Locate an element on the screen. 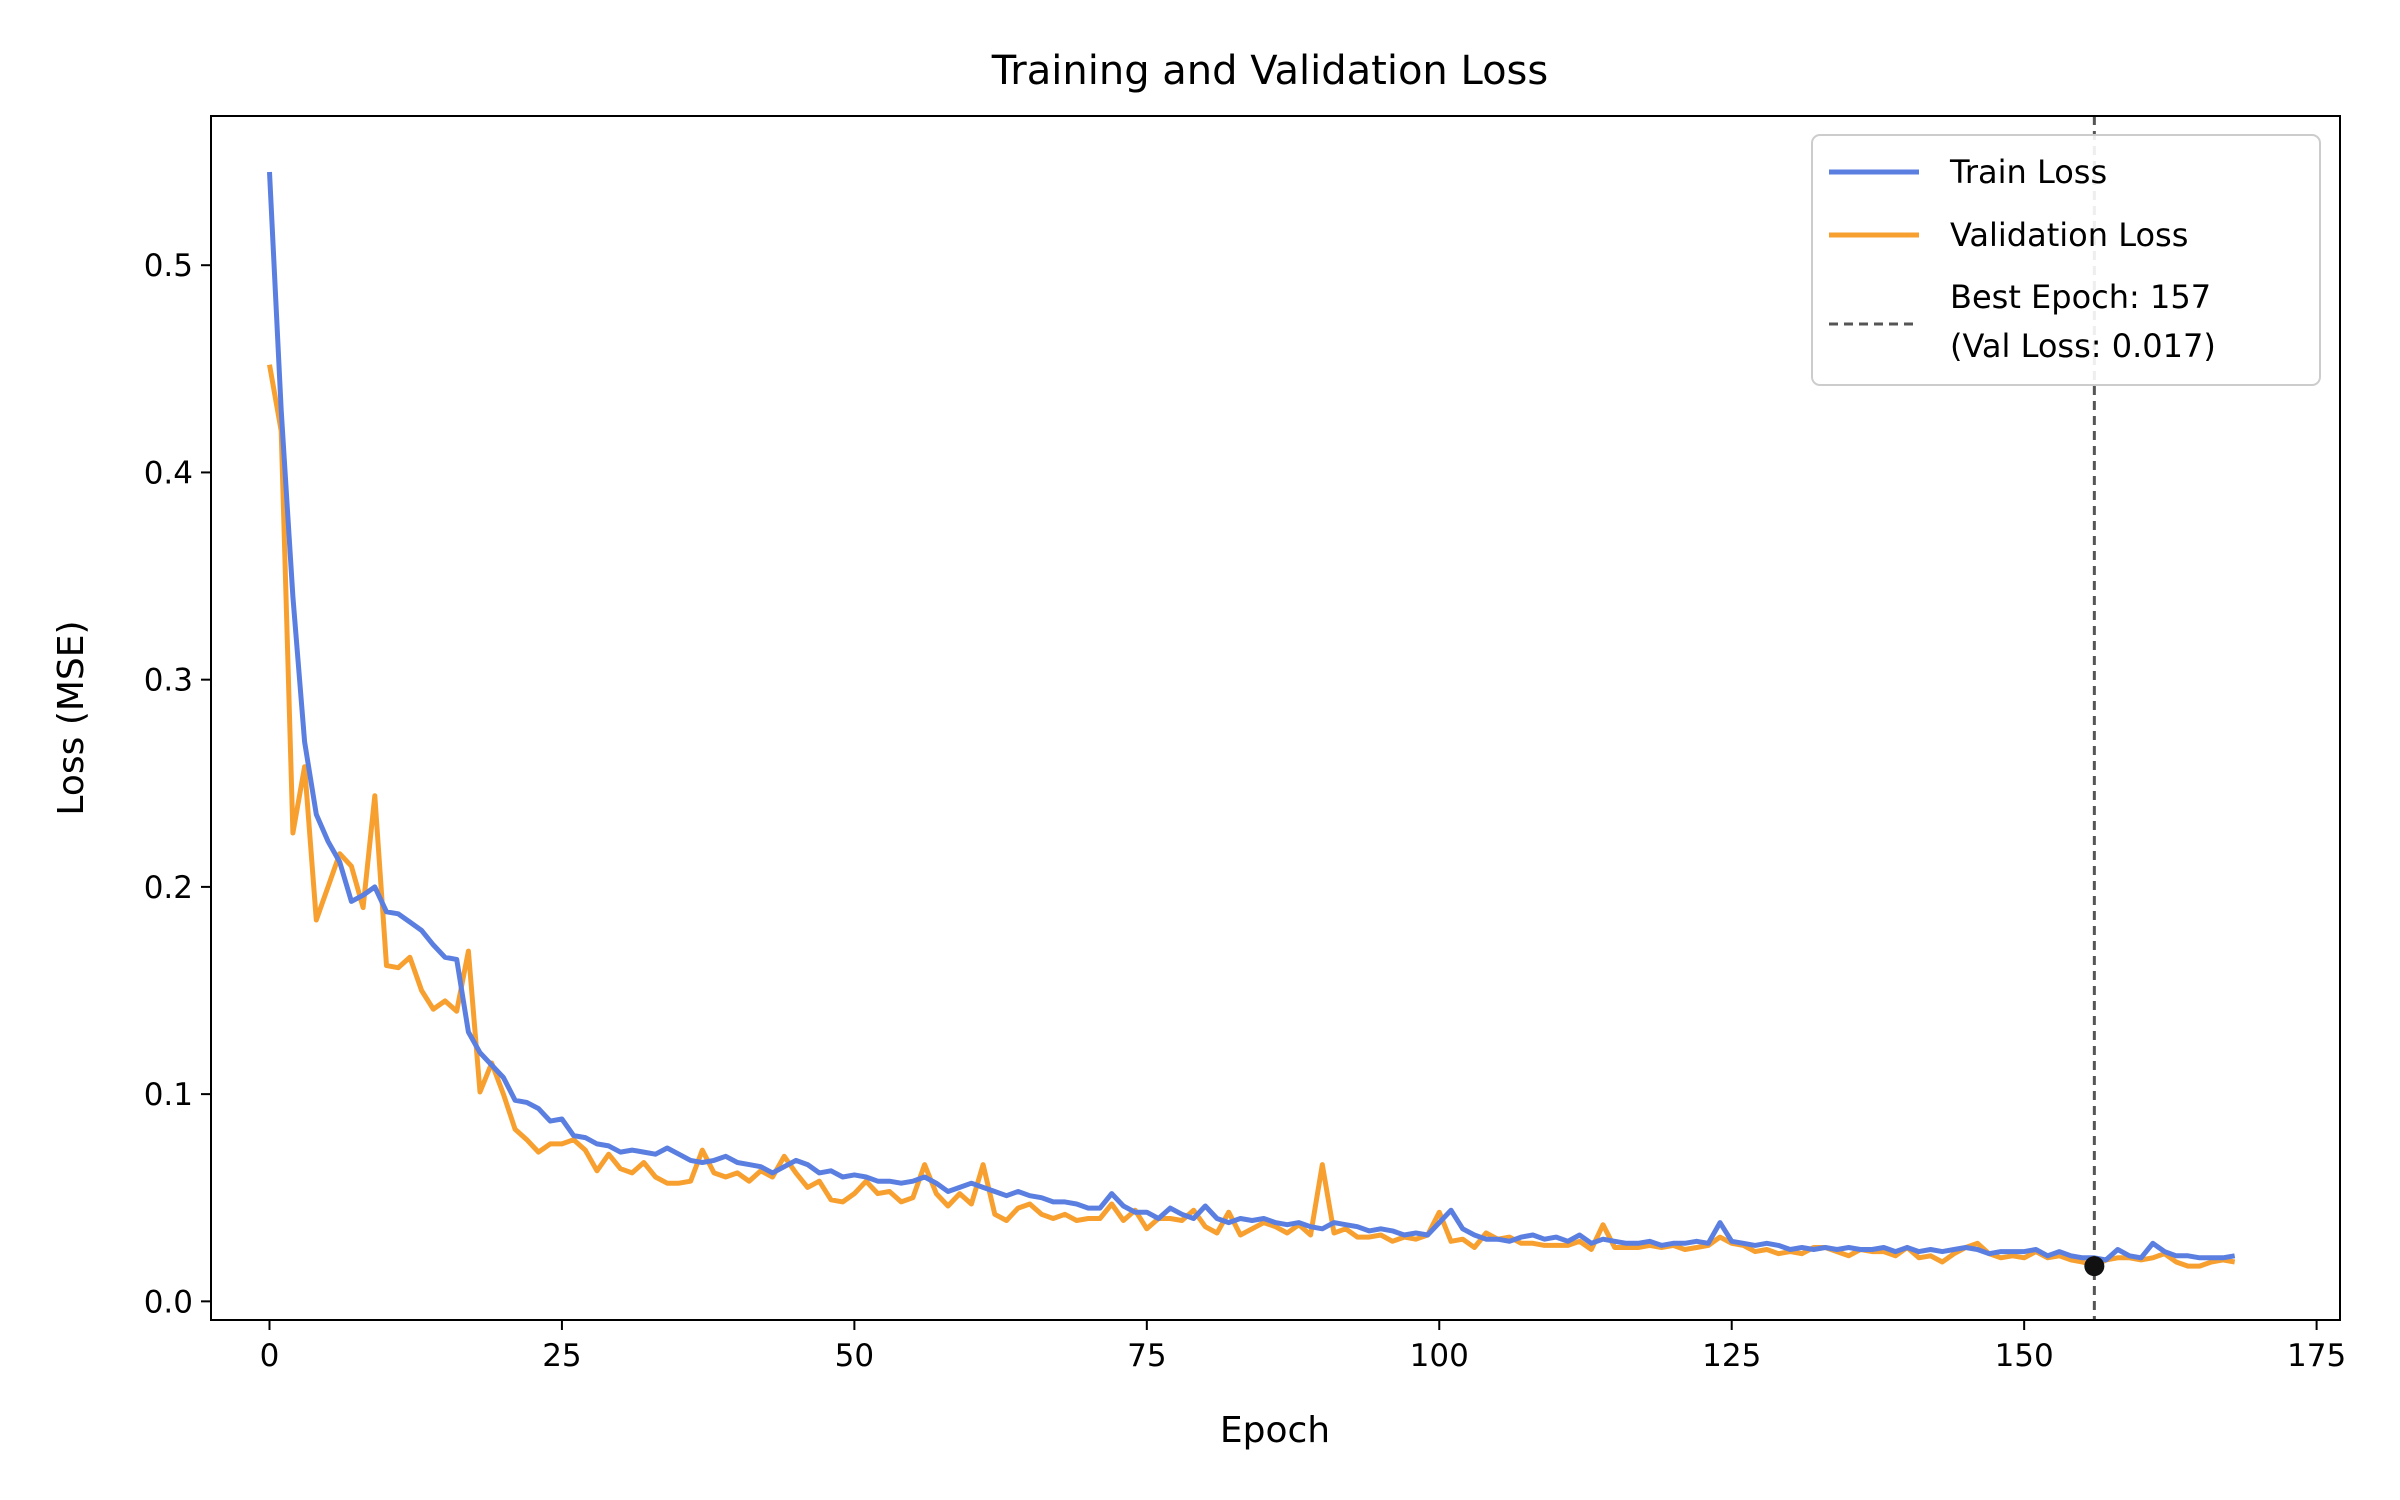 The image size is (2400, 1500). x-tick-label: 0 is located at coordinates (270, 1356).